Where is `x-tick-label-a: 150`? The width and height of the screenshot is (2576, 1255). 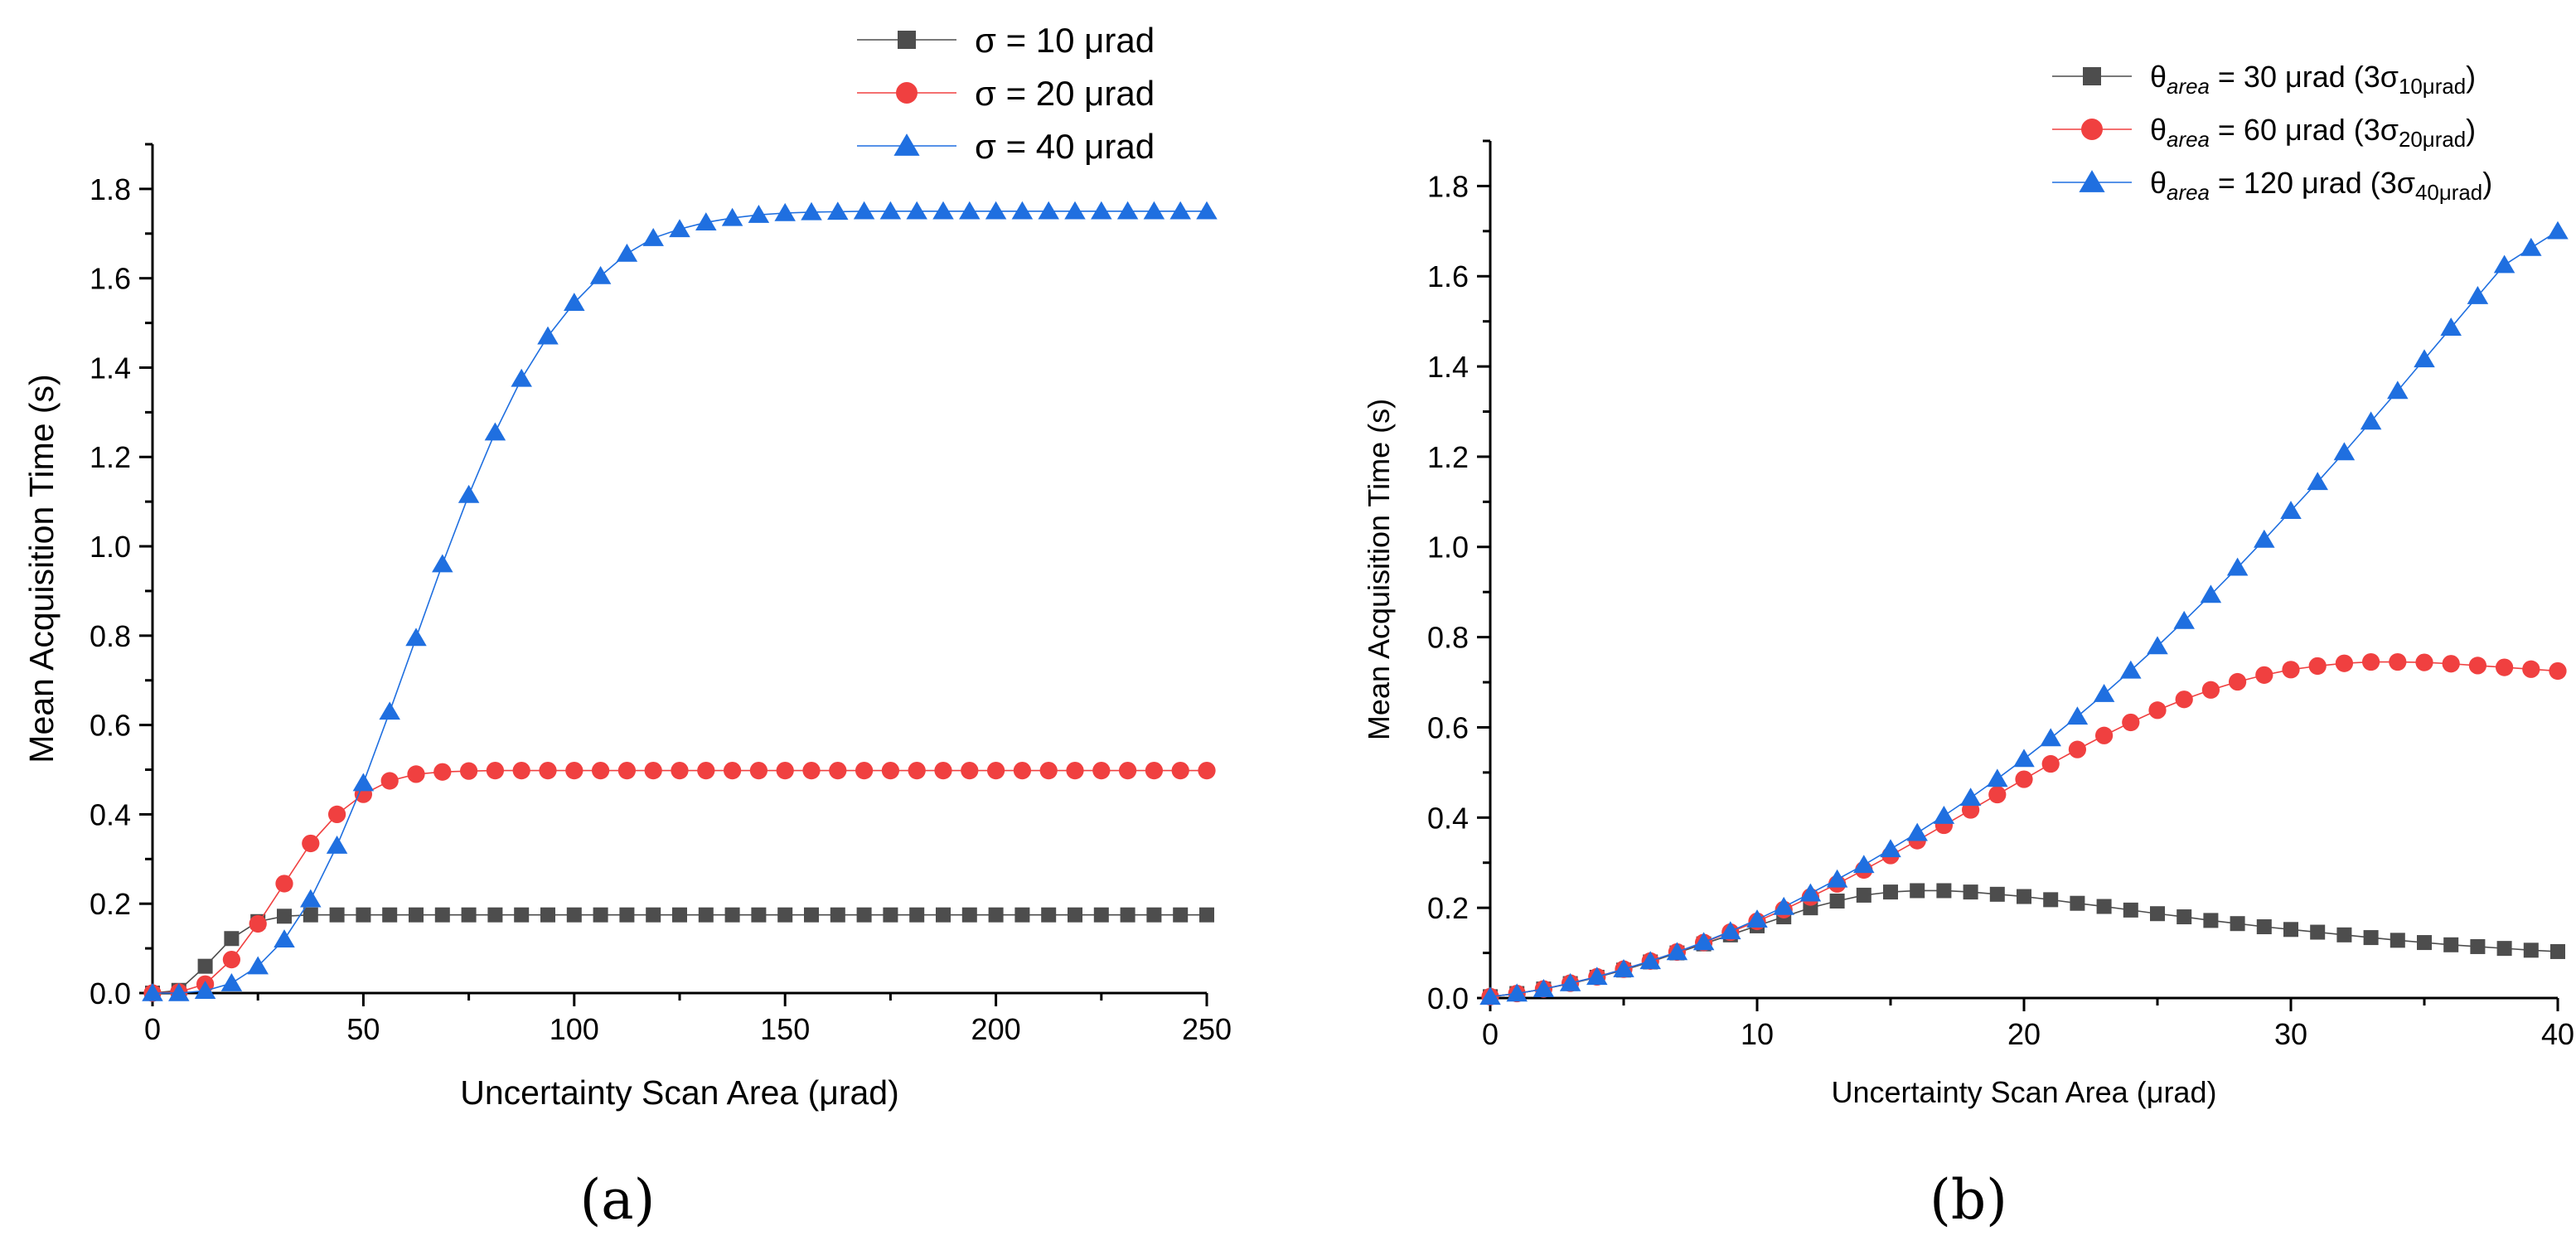
x-tick-label-a: 150 is located at coordinates (785, 1029).